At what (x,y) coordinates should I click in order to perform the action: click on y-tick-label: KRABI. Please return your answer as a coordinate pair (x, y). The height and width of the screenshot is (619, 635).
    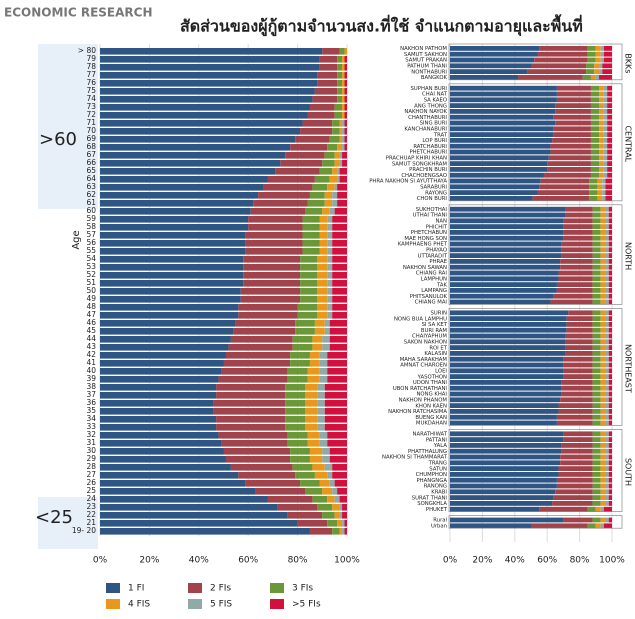
    Looking at the image, I should click on (439, 493).